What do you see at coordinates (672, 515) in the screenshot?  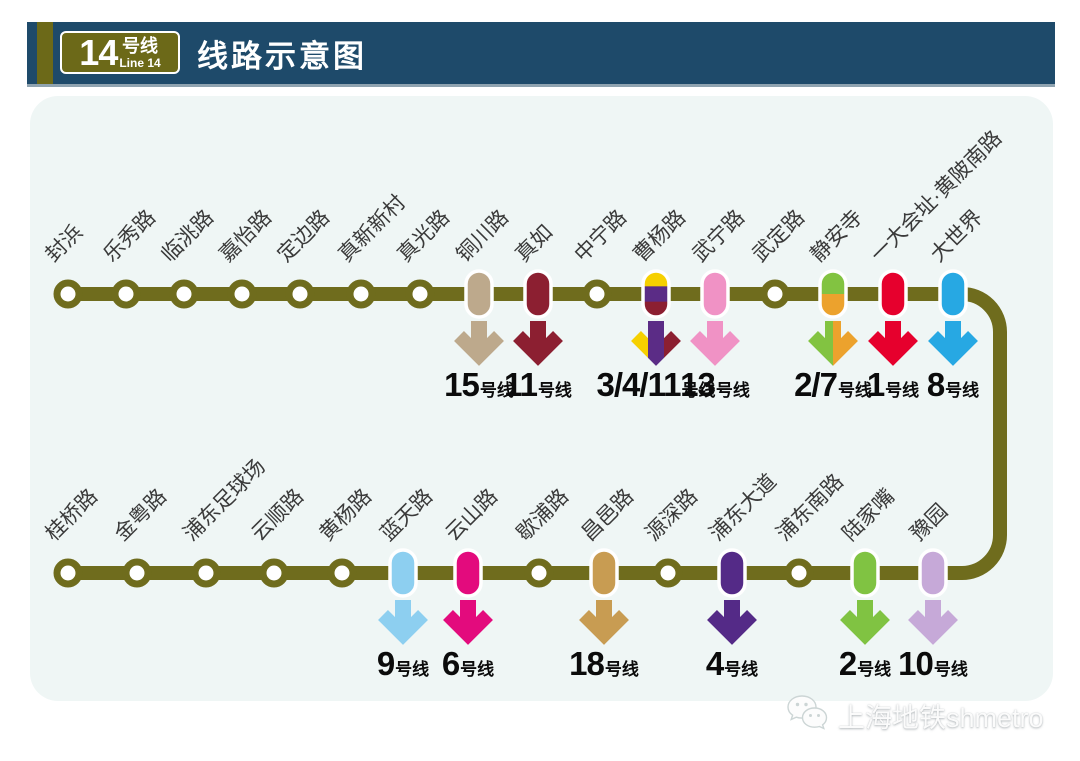 I see `station-label: 源深路` at bounding box center [672, 515].